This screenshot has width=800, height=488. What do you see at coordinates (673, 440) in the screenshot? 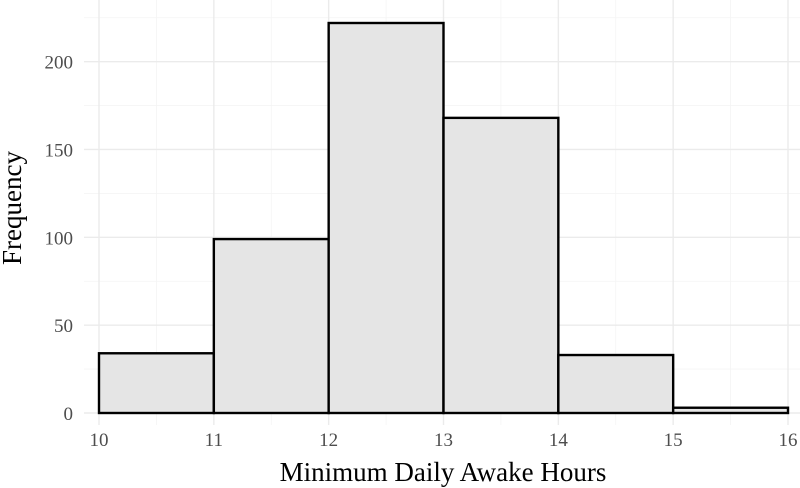
I see `x-tick-label: 15` at bounding box center [673, 440].